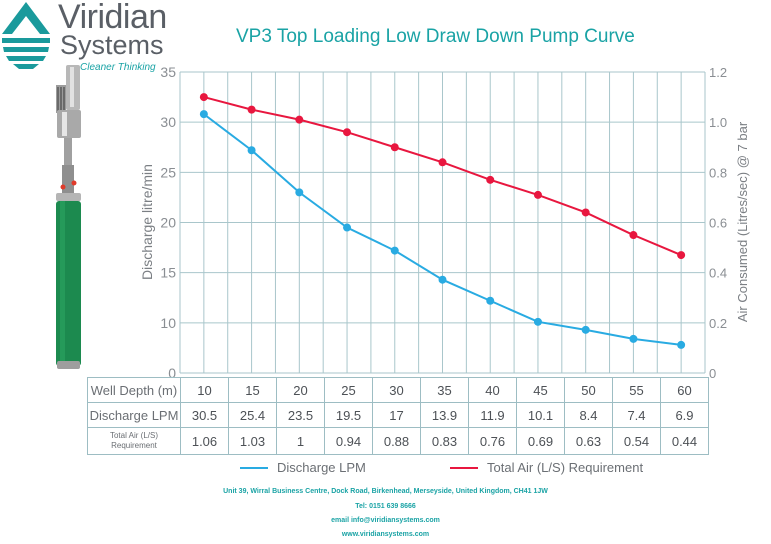 The height and width of the screenshot is (544, 771). I want to click on footer-email: email info@viridiansystems.com, so click(385, 520).